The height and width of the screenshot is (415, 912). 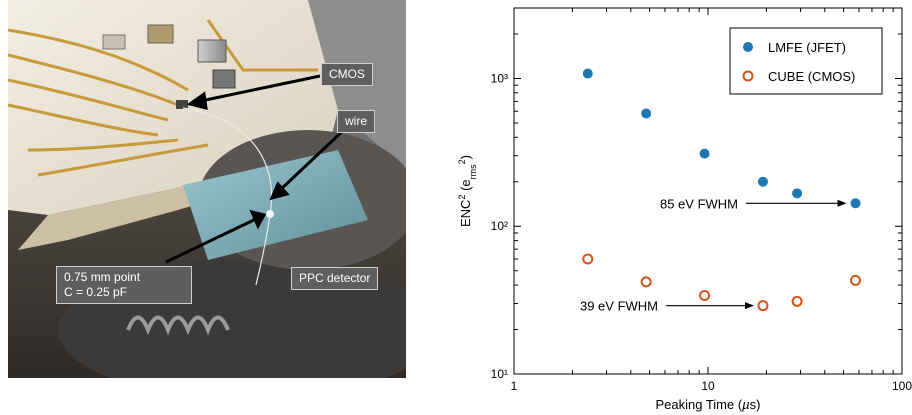 I want to click on x-tick-label: 10, so click(x=708, y=386).